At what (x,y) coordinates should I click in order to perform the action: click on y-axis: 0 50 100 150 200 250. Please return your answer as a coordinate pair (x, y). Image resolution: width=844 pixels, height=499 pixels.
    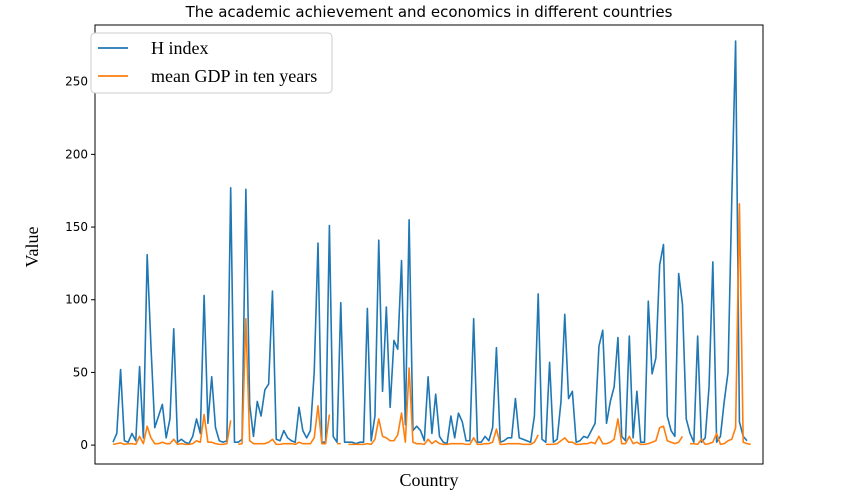
    Looking at the image, I should click on (80, 263).